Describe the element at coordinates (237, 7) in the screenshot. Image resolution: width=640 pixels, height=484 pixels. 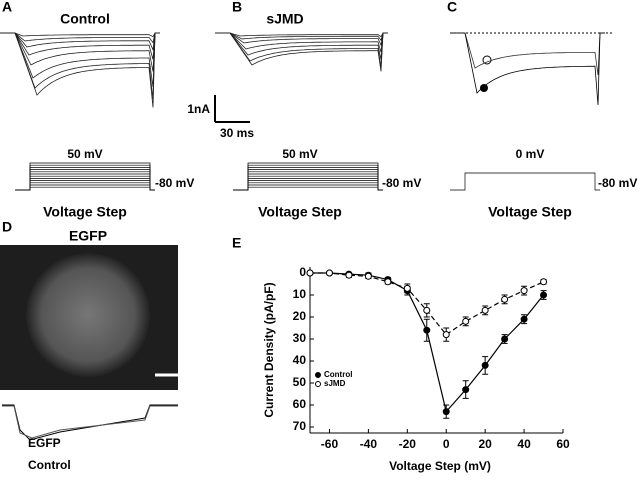
I see `panel-letter: B` at that location.